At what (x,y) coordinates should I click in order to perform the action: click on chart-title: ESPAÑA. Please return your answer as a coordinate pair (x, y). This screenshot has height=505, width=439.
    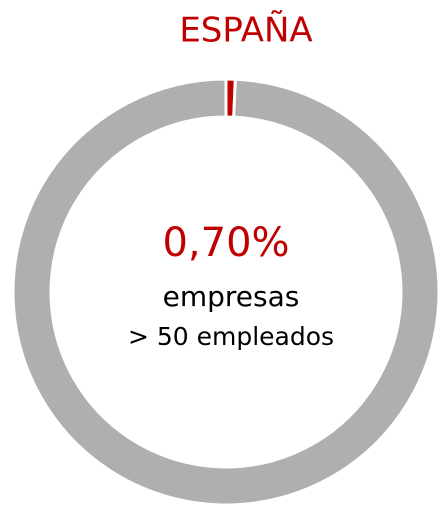
    Looking at the image, I should click on (245, 31).